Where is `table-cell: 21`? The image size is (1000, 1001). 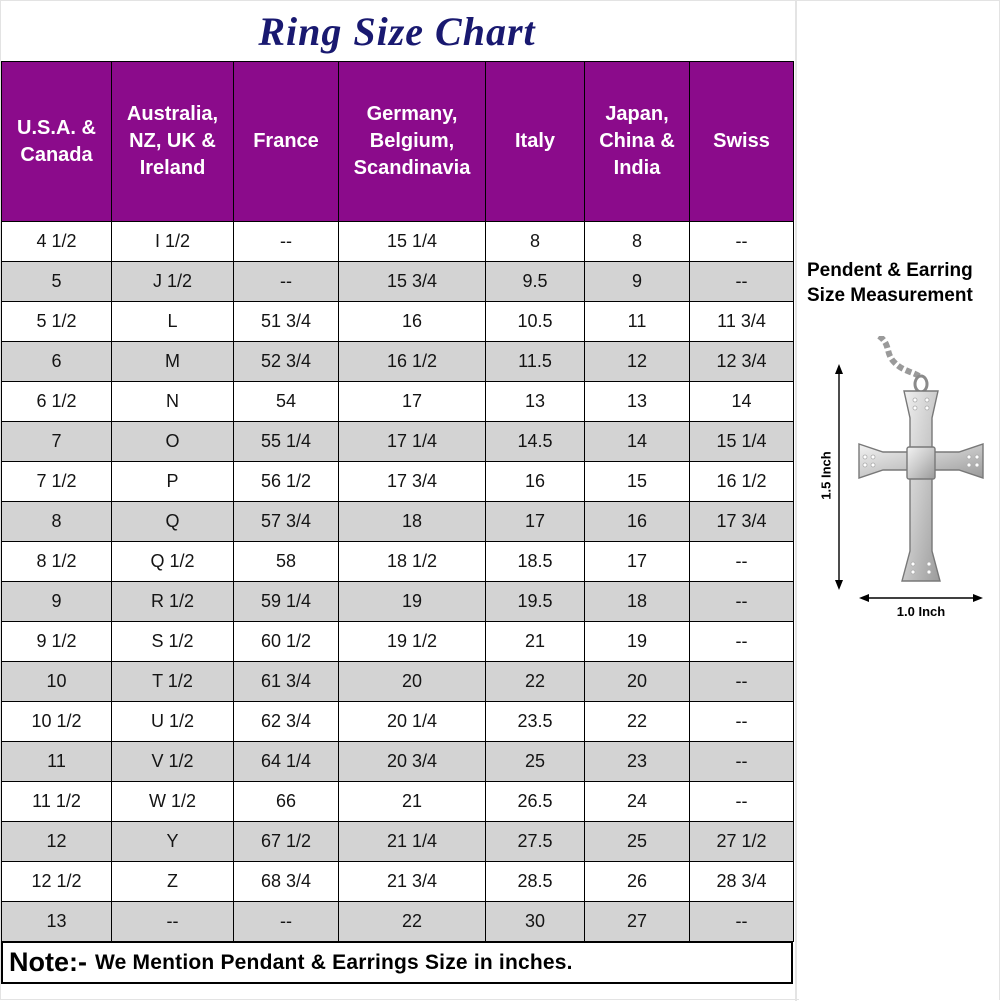 table-cell: 21 is located at coordinates (412, 801).